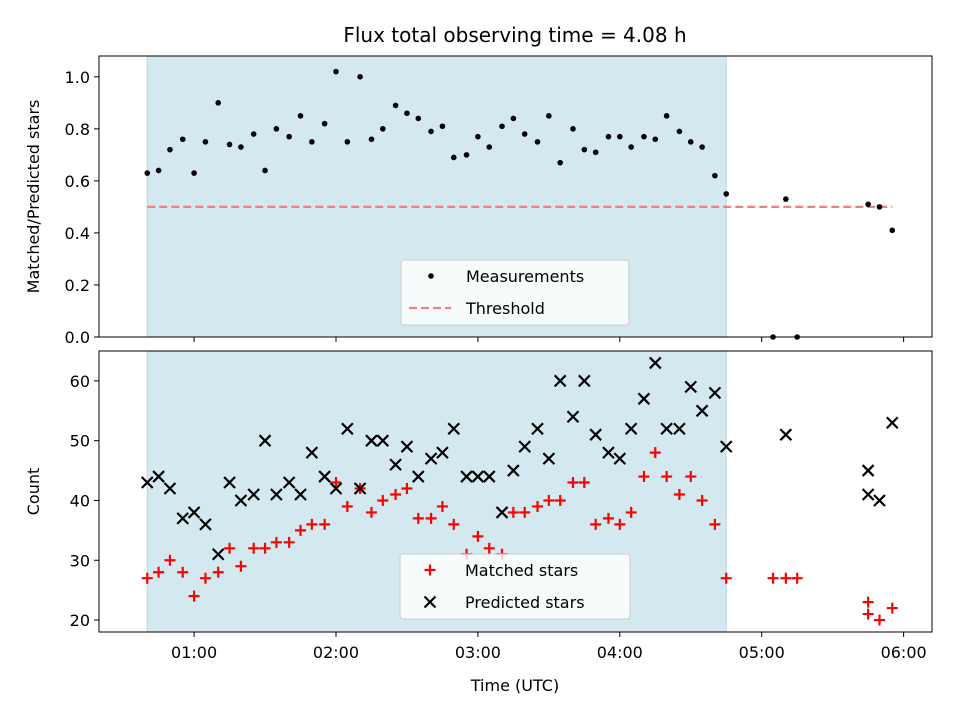 The height and width of the screenshot is (720, 960). I want to click on y-tick-label: 0.0, so click(77, 337).